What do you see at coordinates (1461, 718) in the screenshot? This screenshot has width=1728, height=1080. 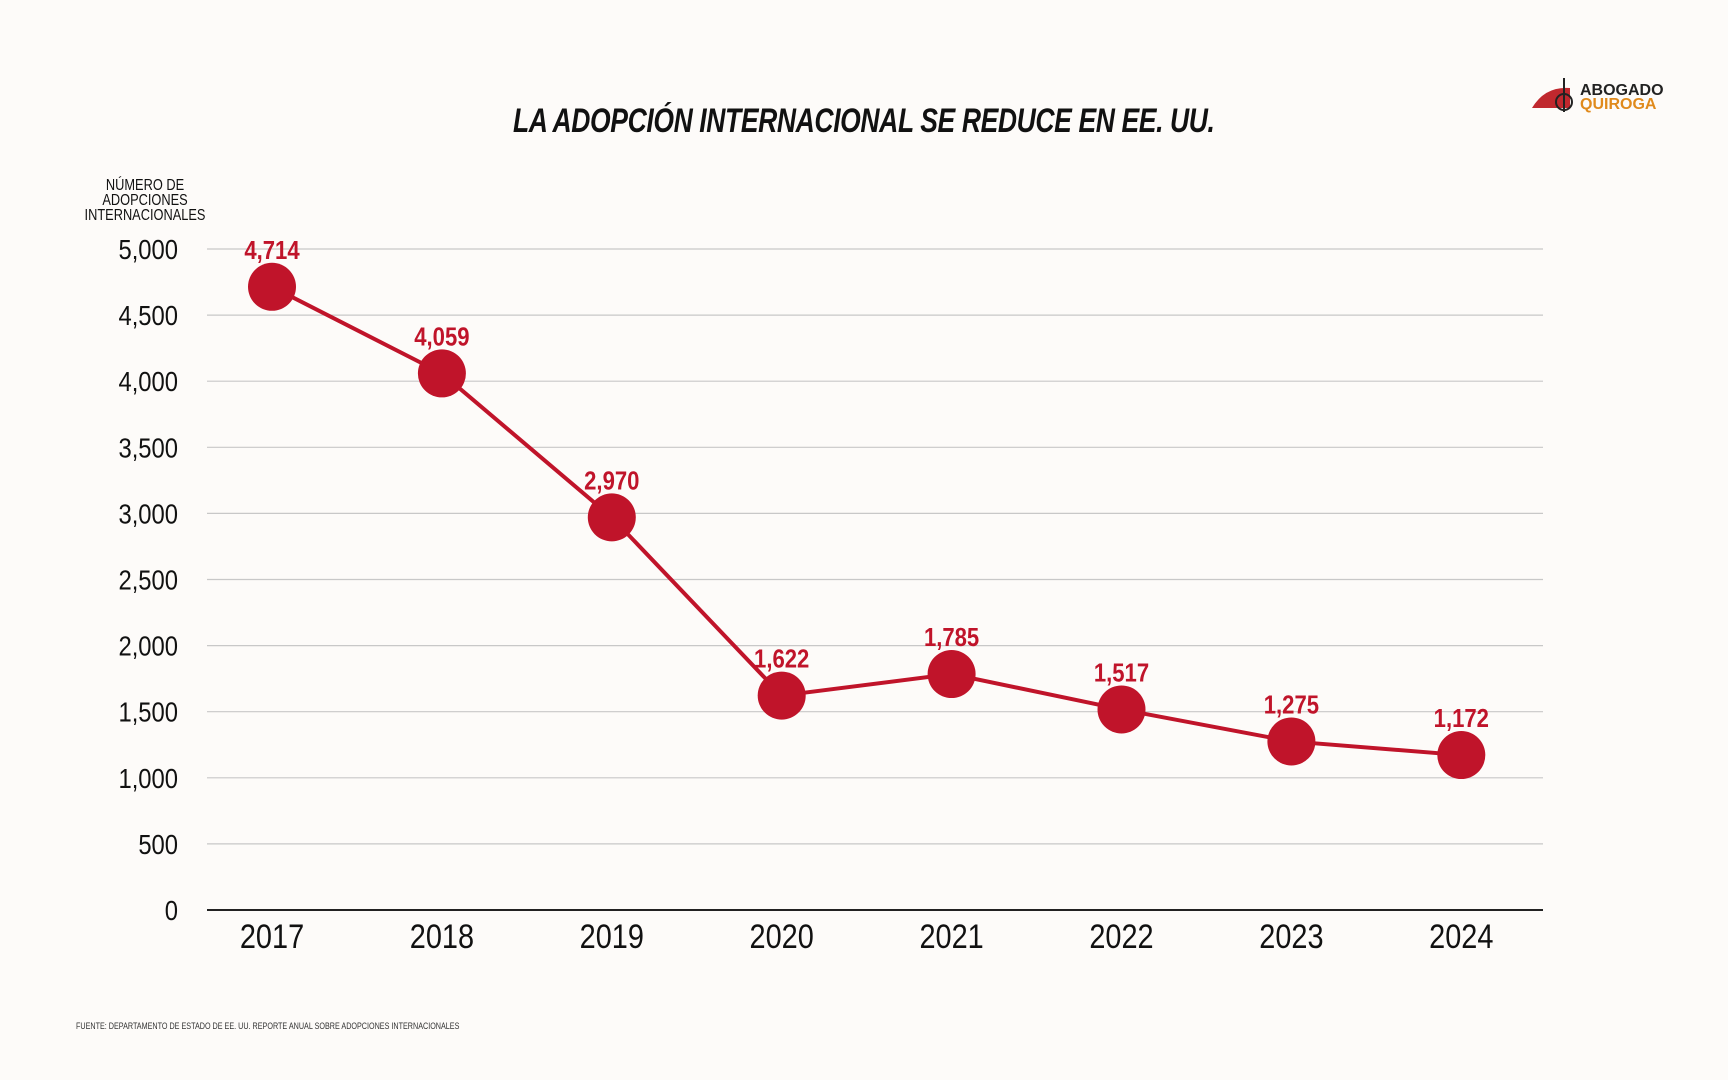 I see `data-label: 1,172` at bounding box center [1461, 718].